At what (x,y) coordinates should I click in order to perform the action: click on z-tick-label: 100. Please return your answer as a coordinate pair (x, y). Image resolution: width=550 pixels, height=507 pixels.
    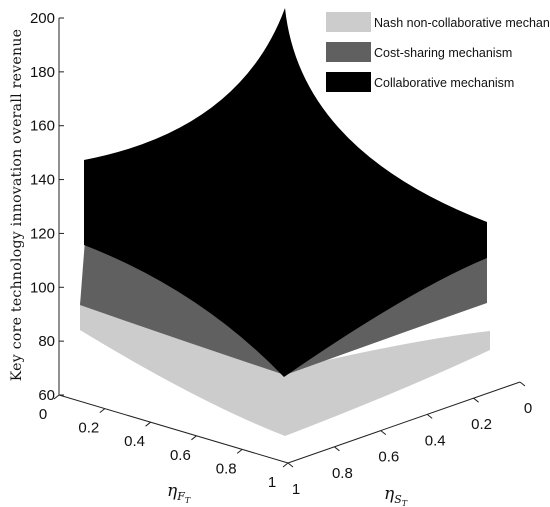
    Looking at the image, I should click on (42, 287).